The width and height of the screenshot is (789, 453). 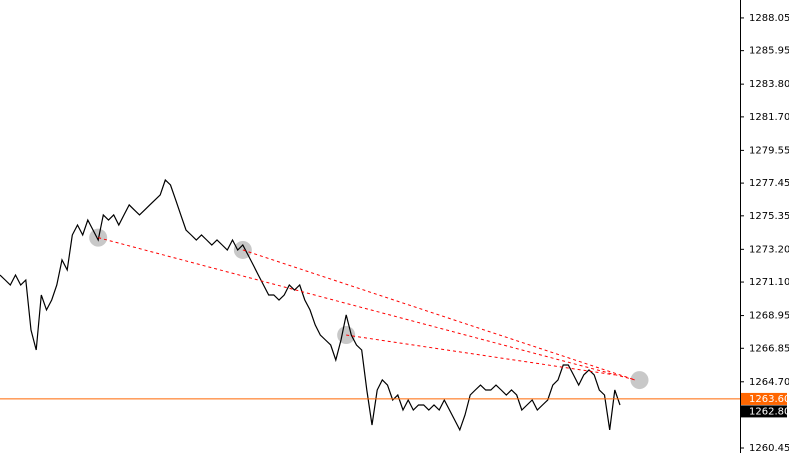 I want to click on price-tag-label: 1262.80, so click(x=769, y=411).